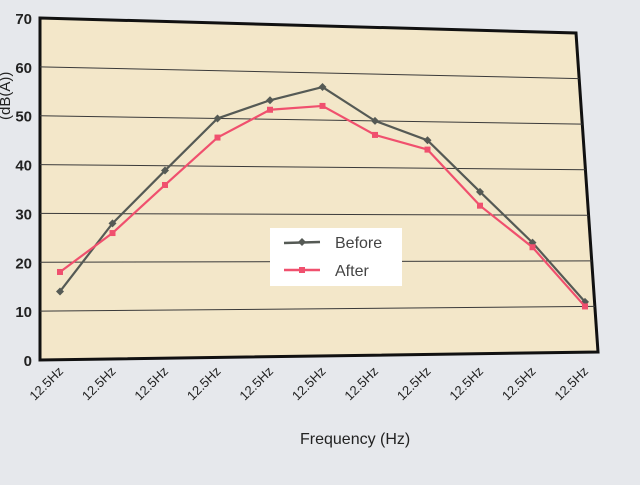 The height and width of the screenshot is (485, 640). Describe the element at coordinates (23, 166) in the screenshot. I see `y-tick-label: 40` at that location.